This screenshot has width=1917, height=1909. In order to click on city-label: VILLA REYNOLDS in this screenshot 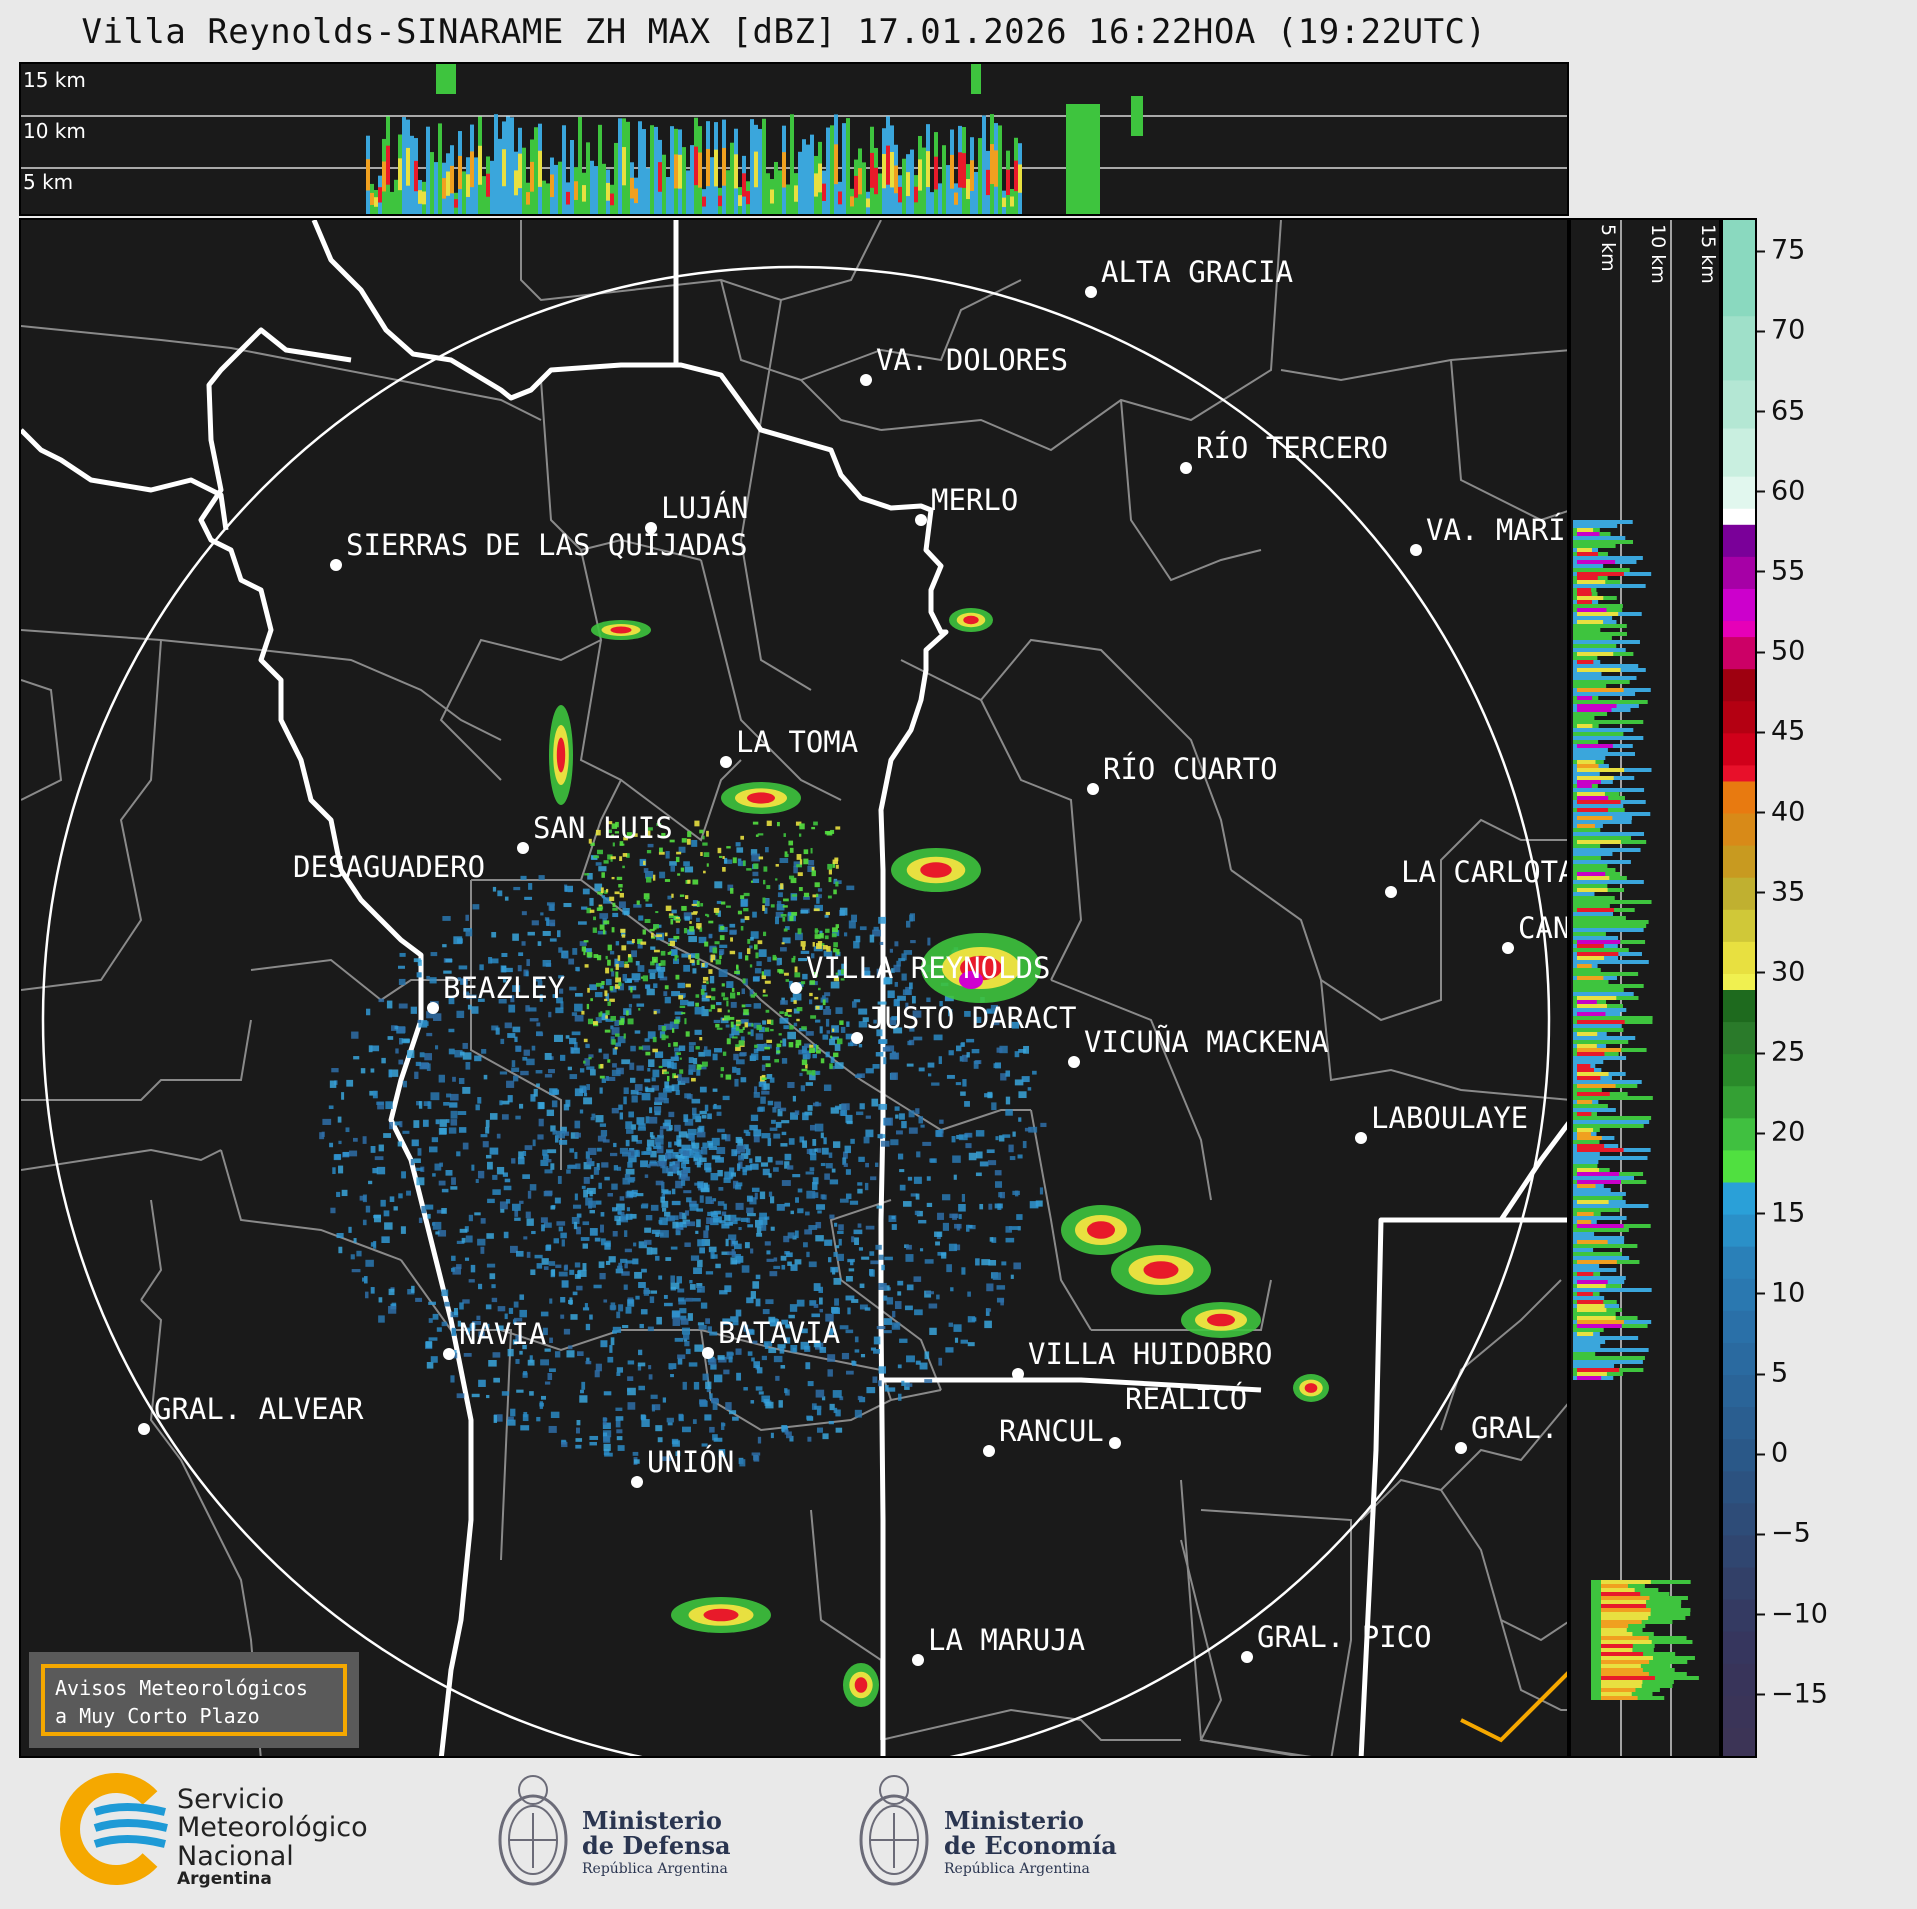, I will do `click(928, 968)`.